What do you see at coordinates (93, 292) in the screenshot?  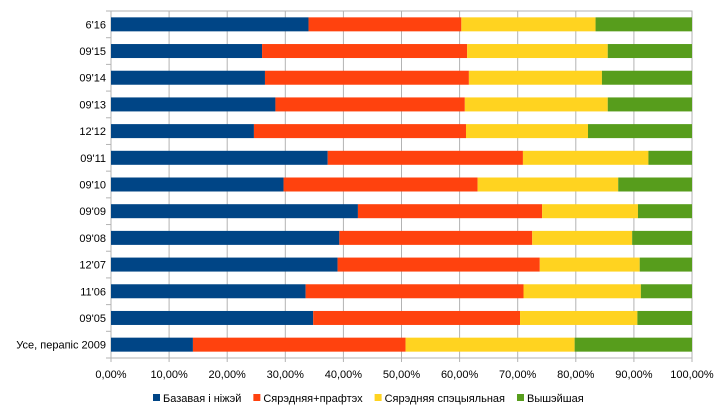 I see `category-label: 11'06` at bounding box center [93, 292].